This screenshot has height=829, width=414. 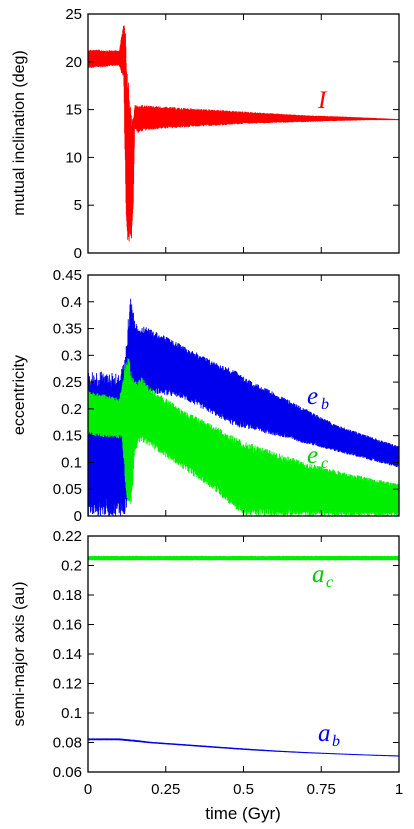 What do you see at coordinates (321, 789) in the screenshot?
I see `x-tick-label: 0.75` at bounding box center [321, 789].